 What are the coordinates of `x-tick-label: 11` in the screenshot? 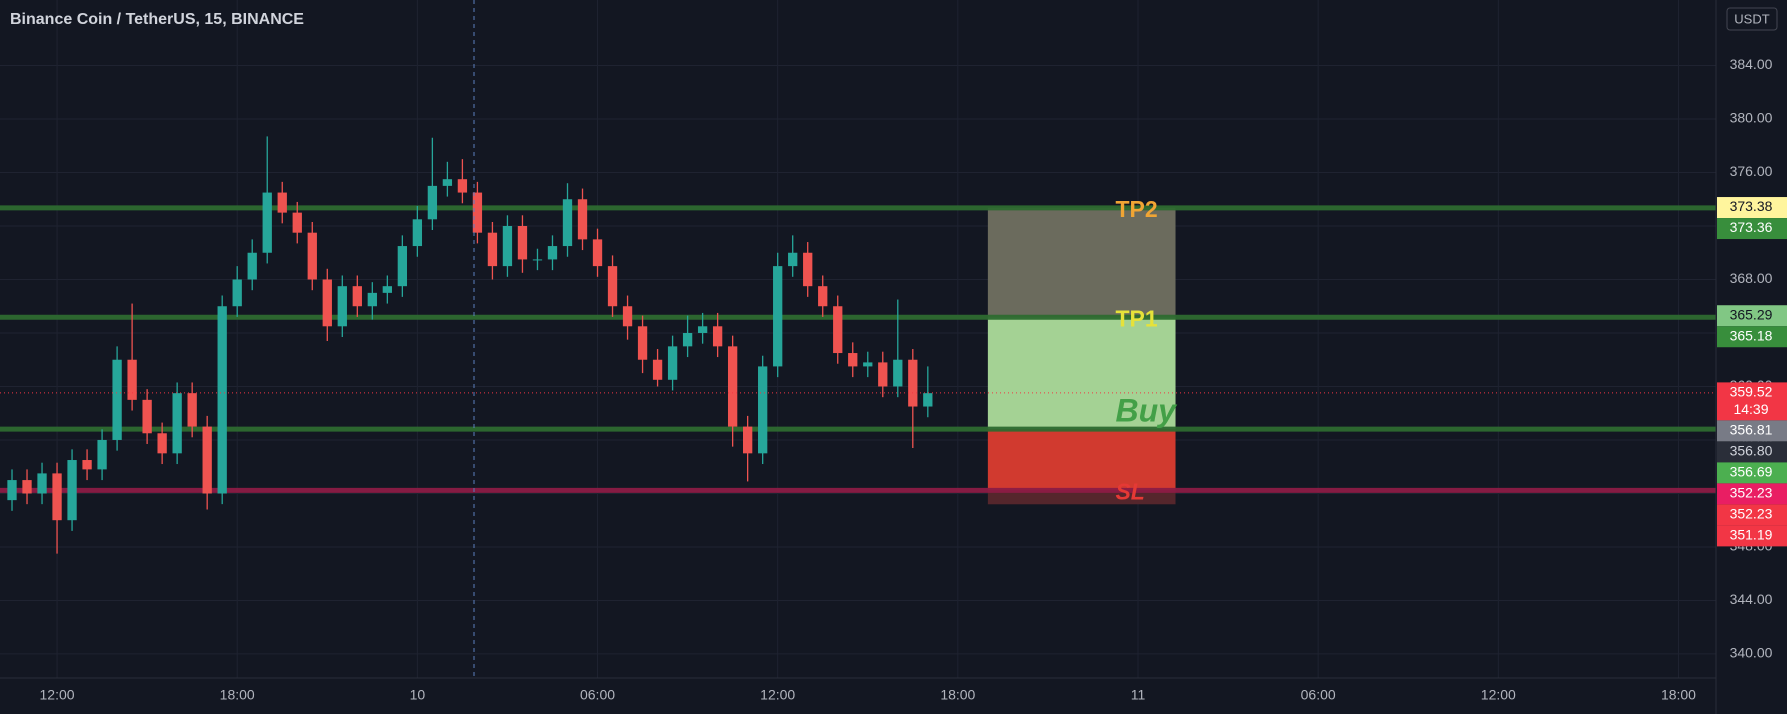 It's located at (1138, 695).